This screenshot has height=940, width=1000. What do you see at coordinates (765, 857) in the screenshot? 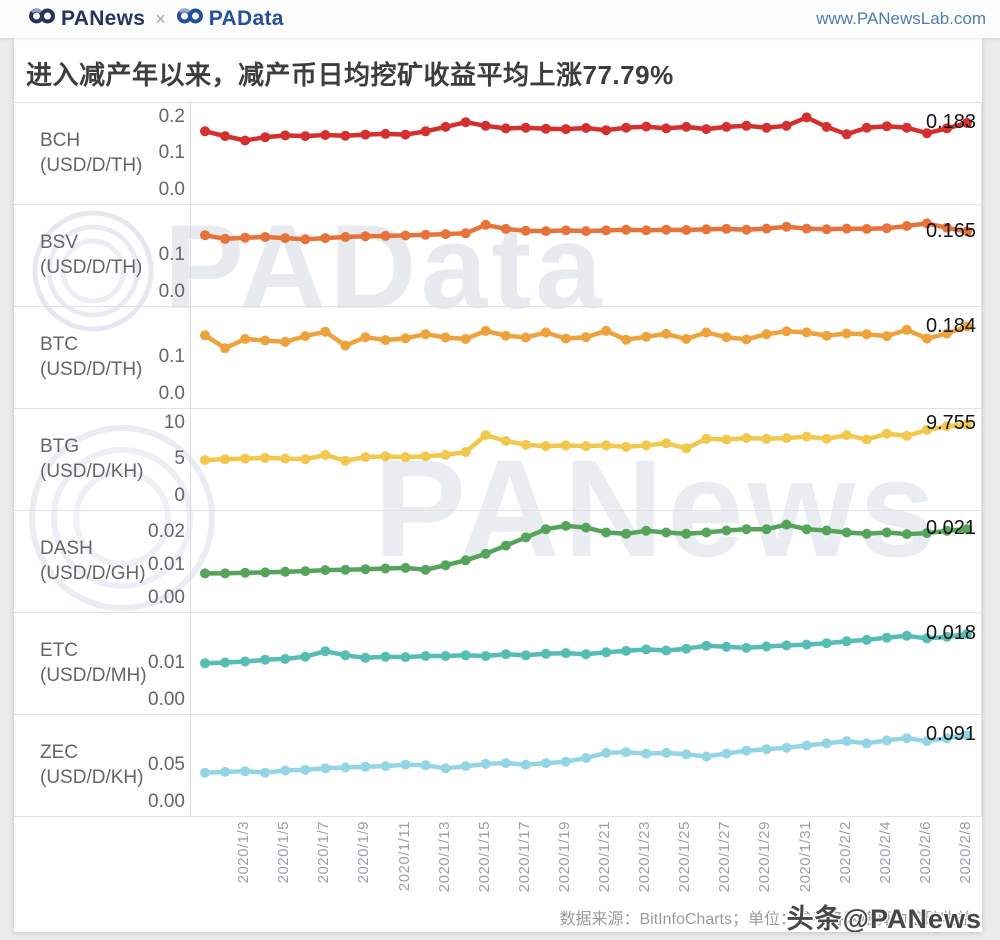
I see `x-tick-label: 2020/1/29` at bounding box center [765, 857].